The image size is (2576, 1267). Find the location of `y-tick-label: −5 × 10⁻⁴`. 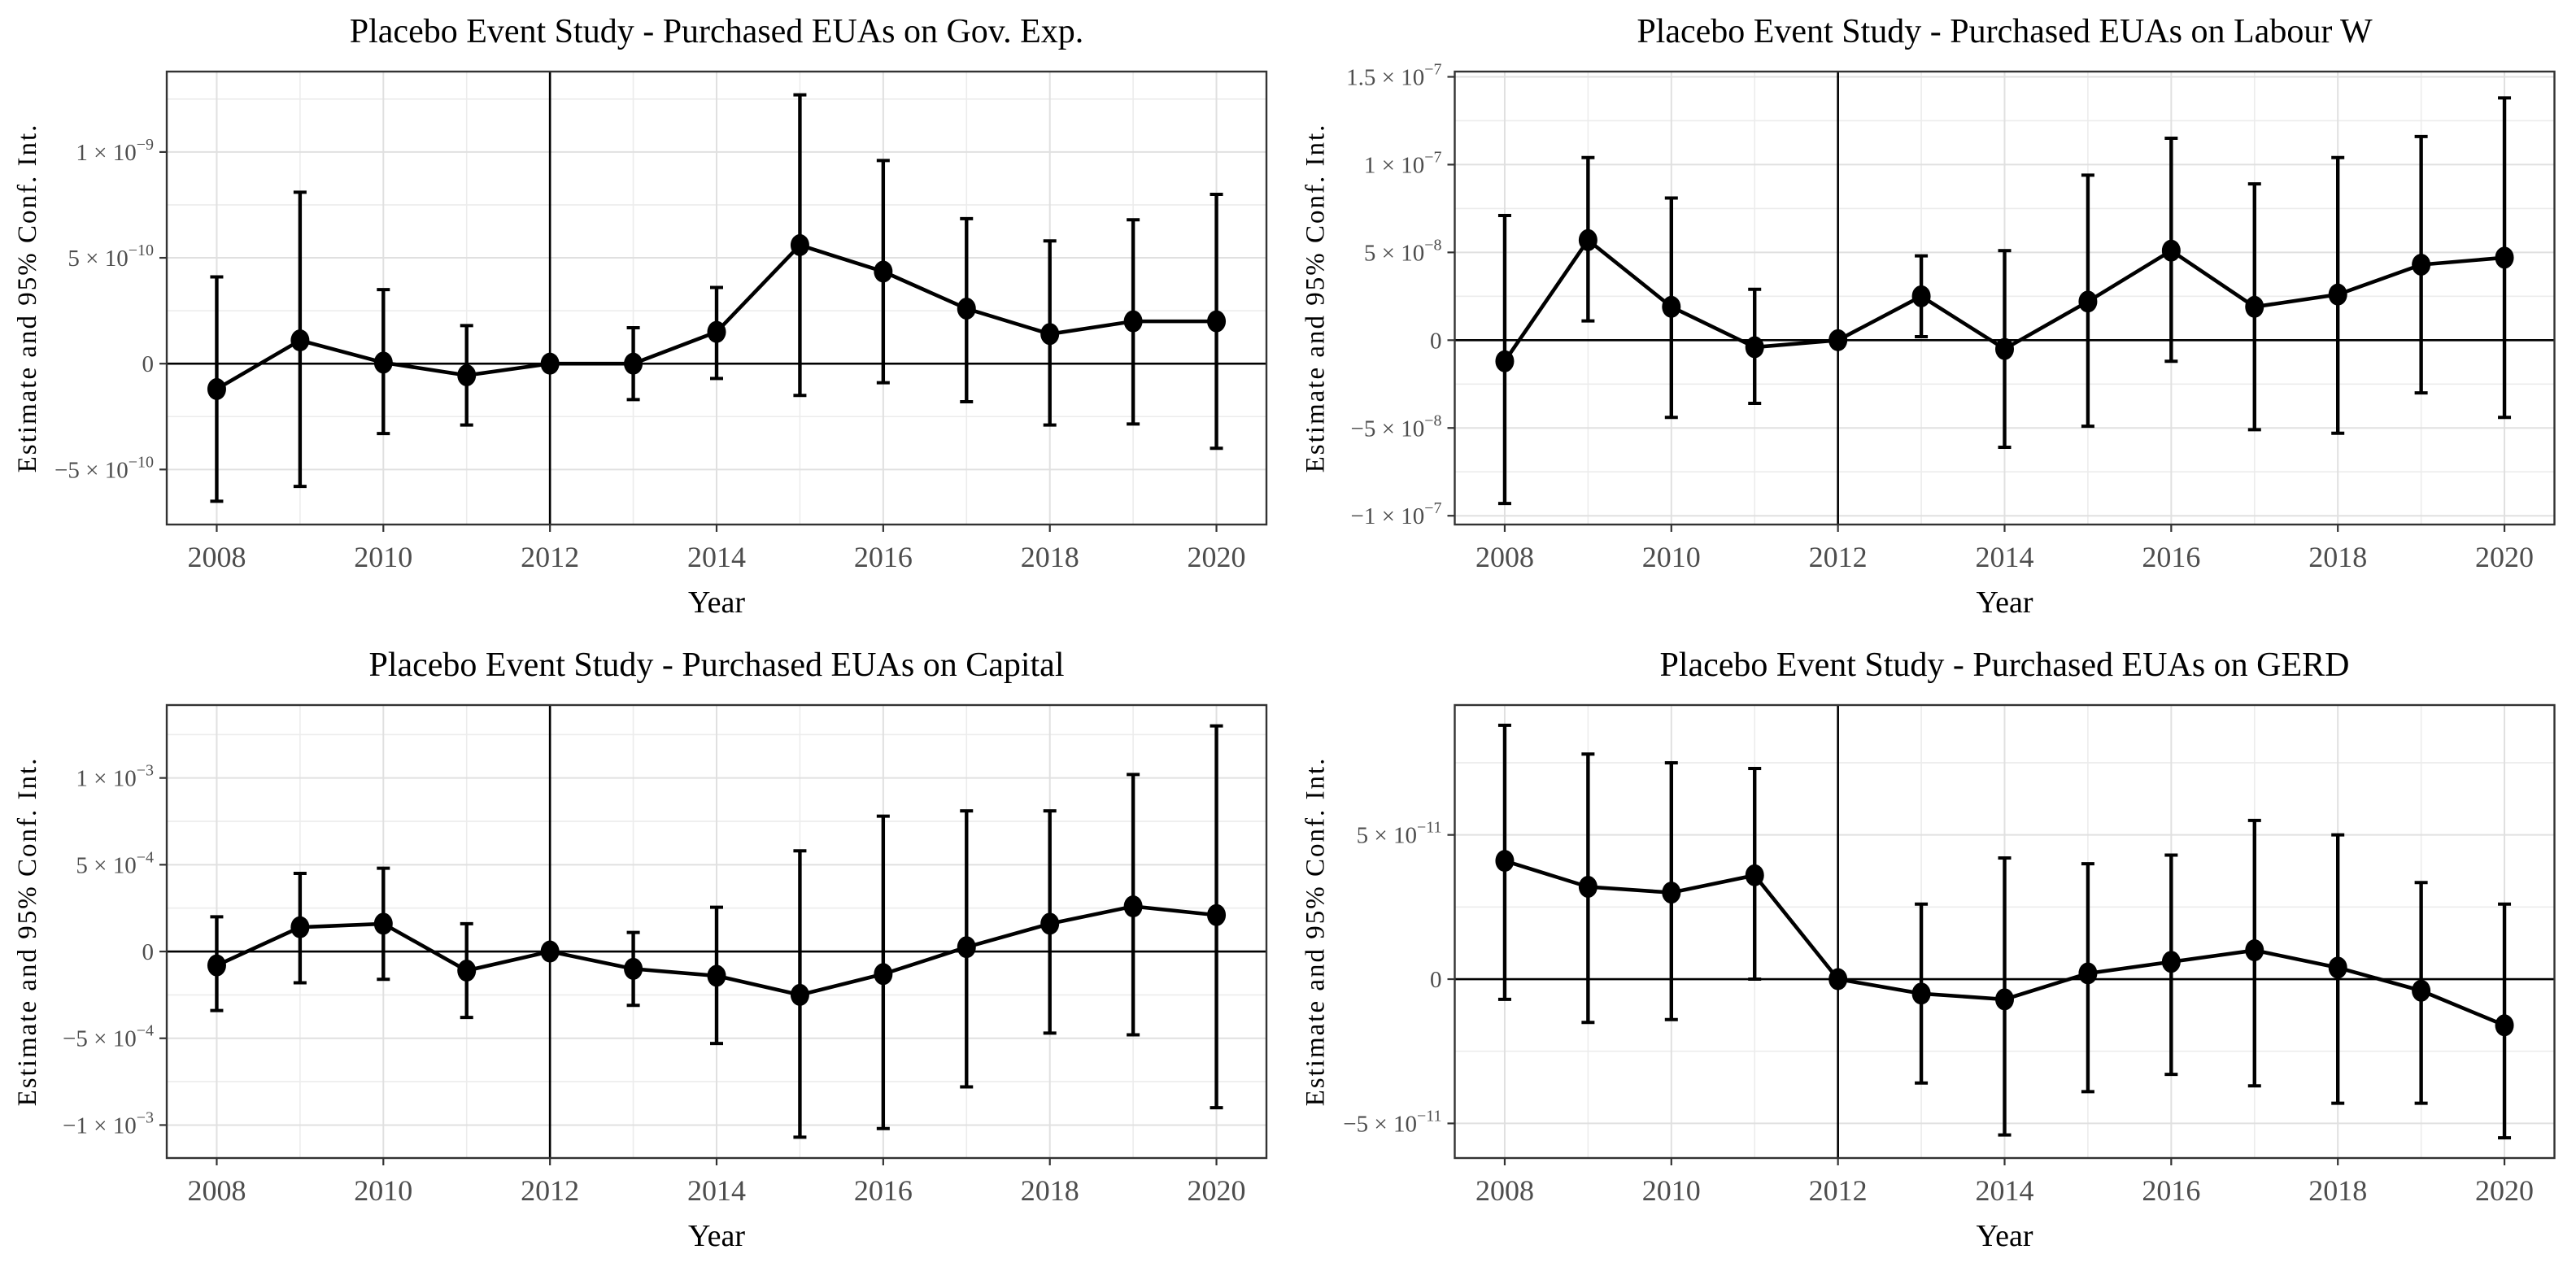

y-tick-label: −5 × 10⁻⁴ is located at coordinates (108, 1037).